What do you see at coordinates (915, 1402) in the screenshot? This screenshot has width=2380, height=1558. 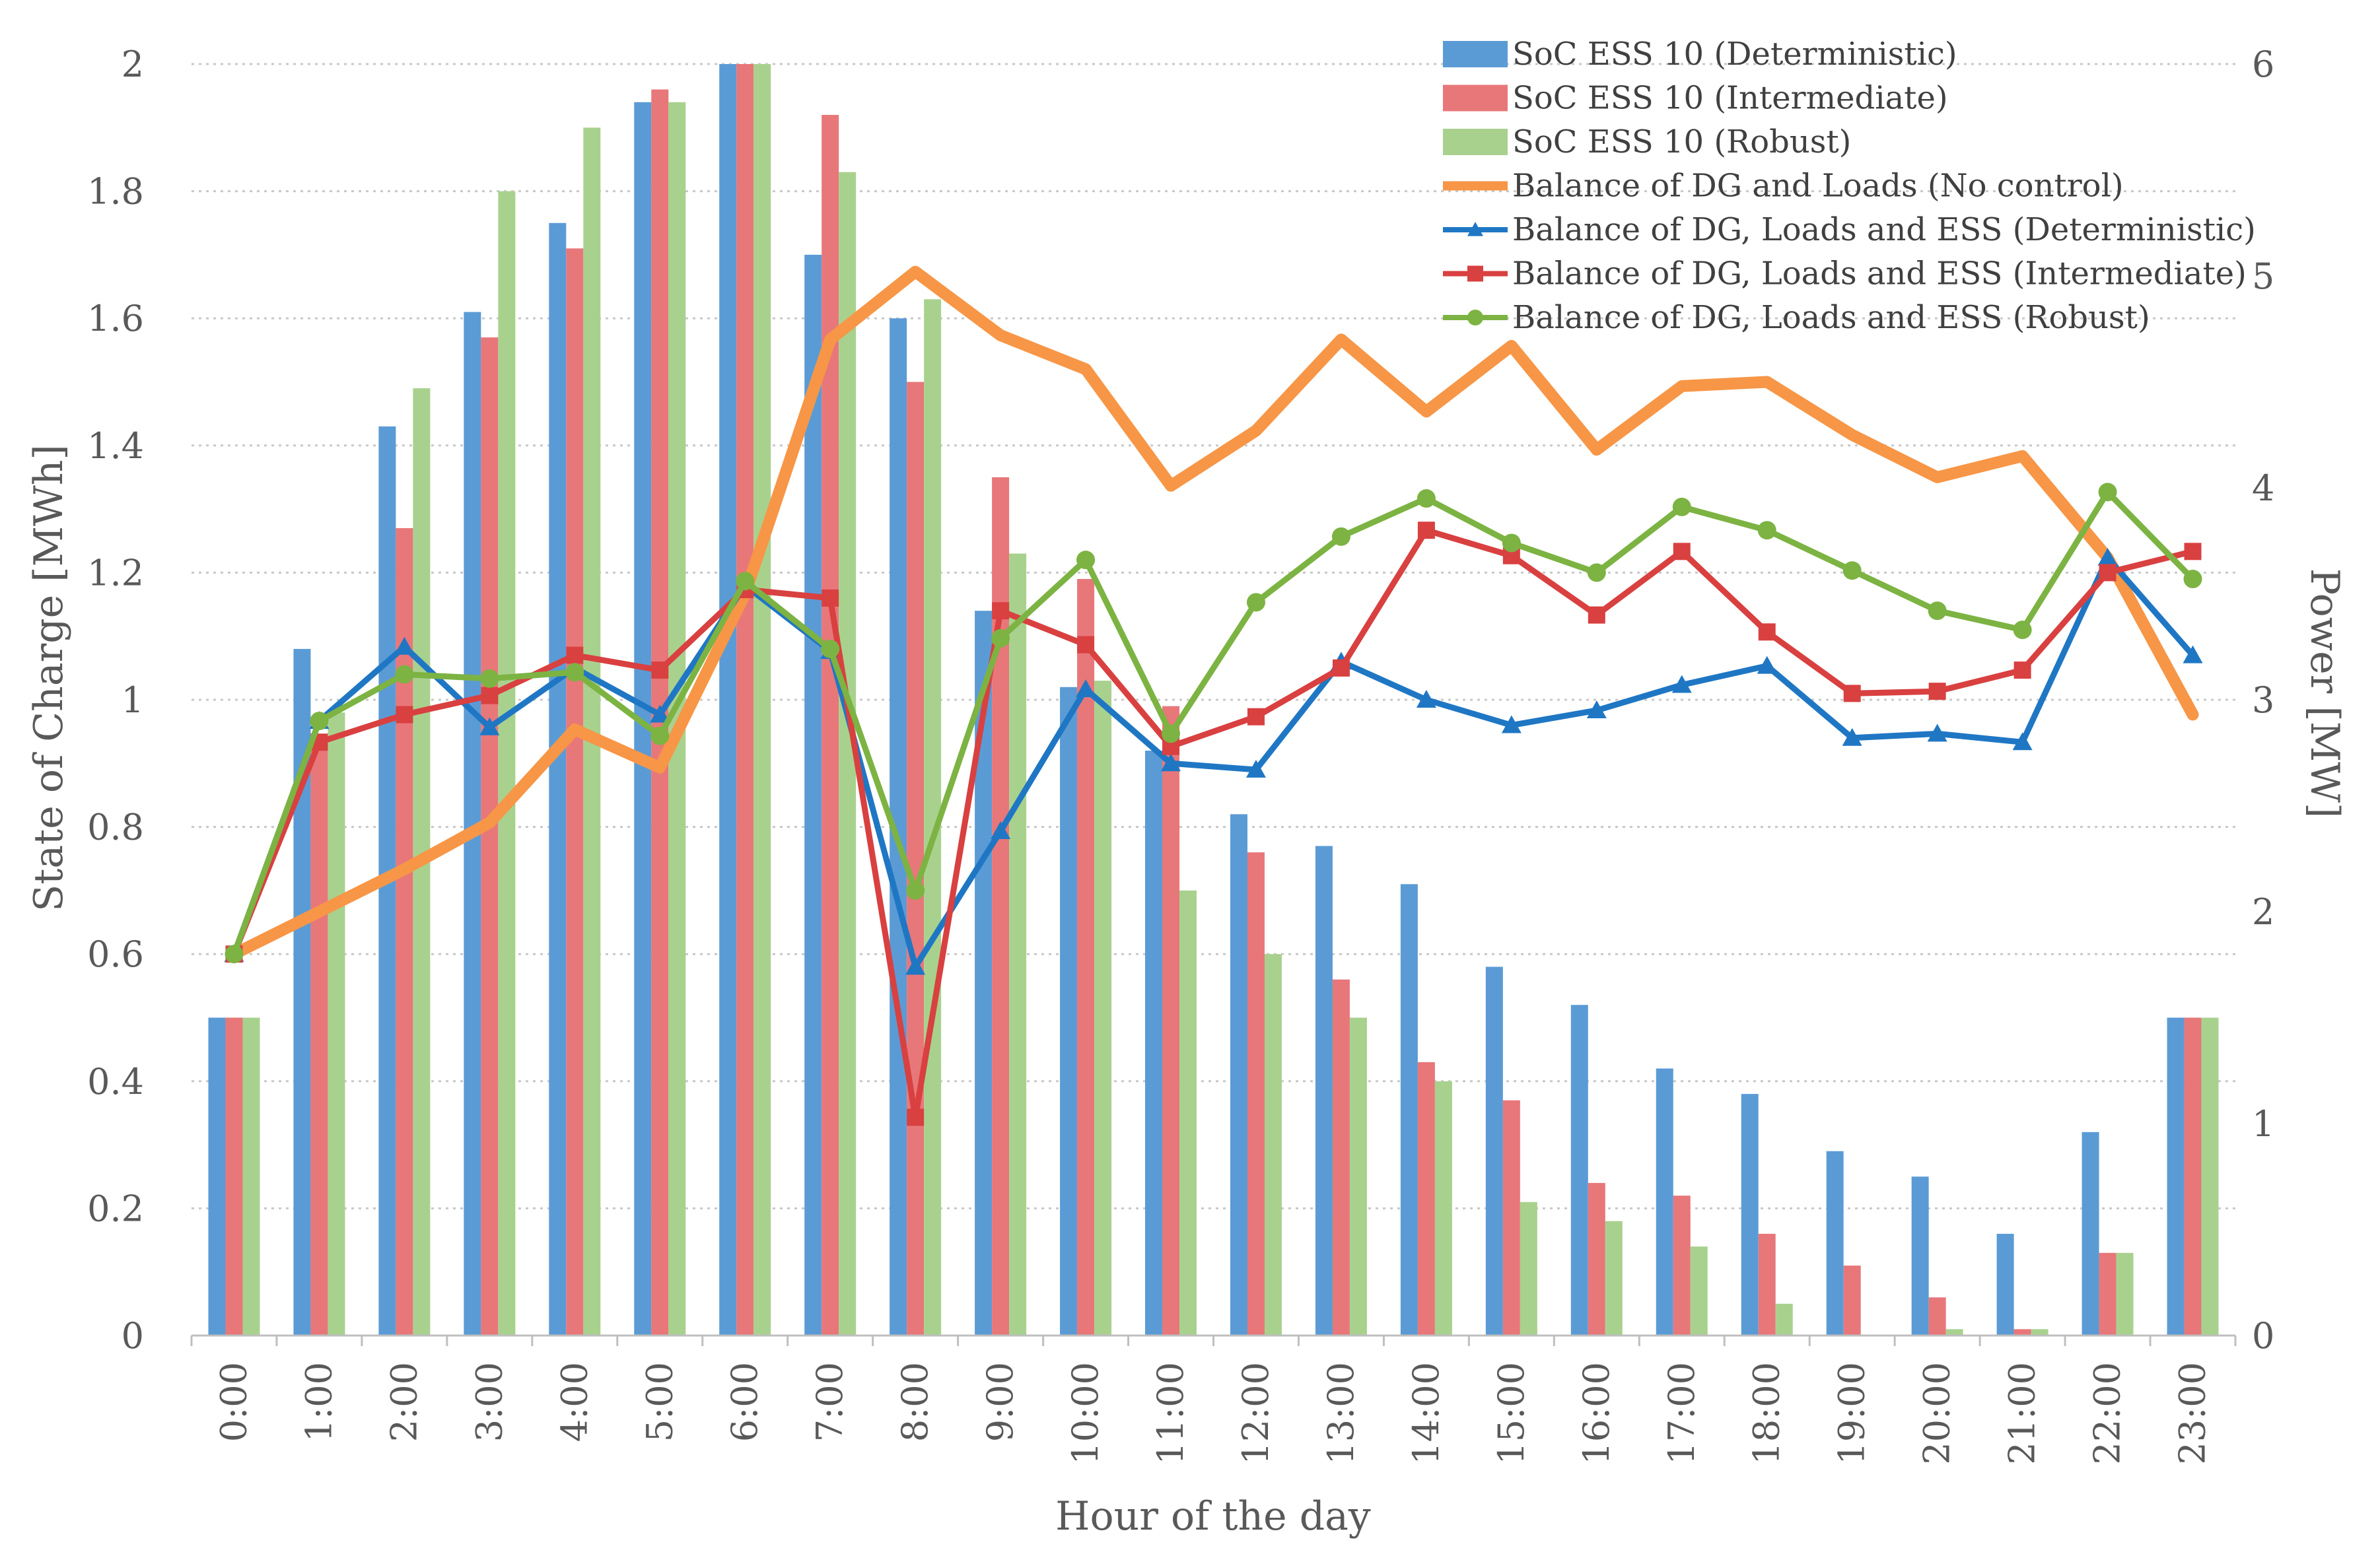 I see `x-tick-label: 8:00` at bounding box center [915, 1402].